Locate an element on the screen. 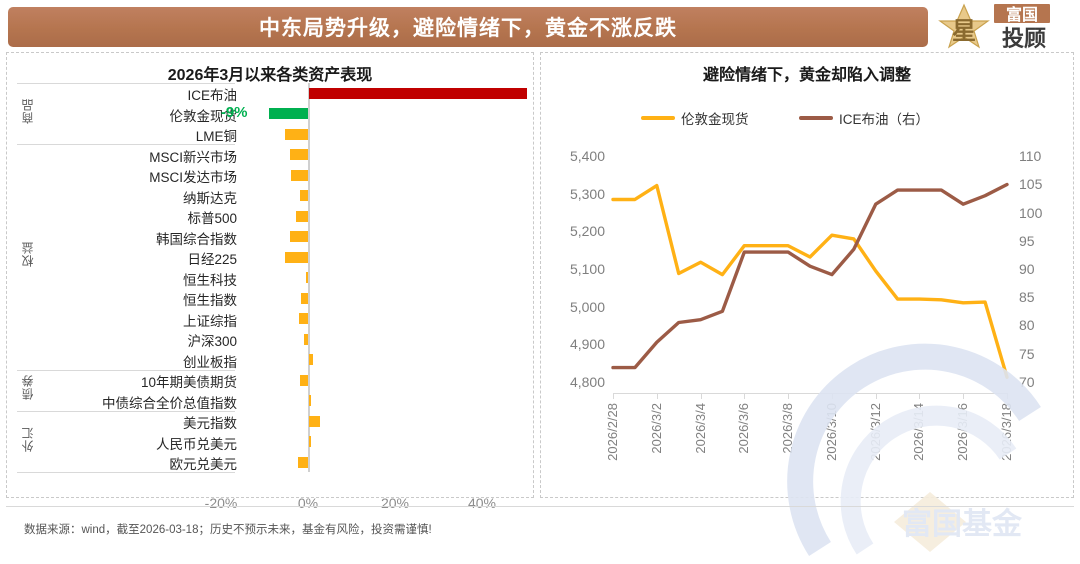  right-axis-tick: 90 is located at coordinates (1027, 269).